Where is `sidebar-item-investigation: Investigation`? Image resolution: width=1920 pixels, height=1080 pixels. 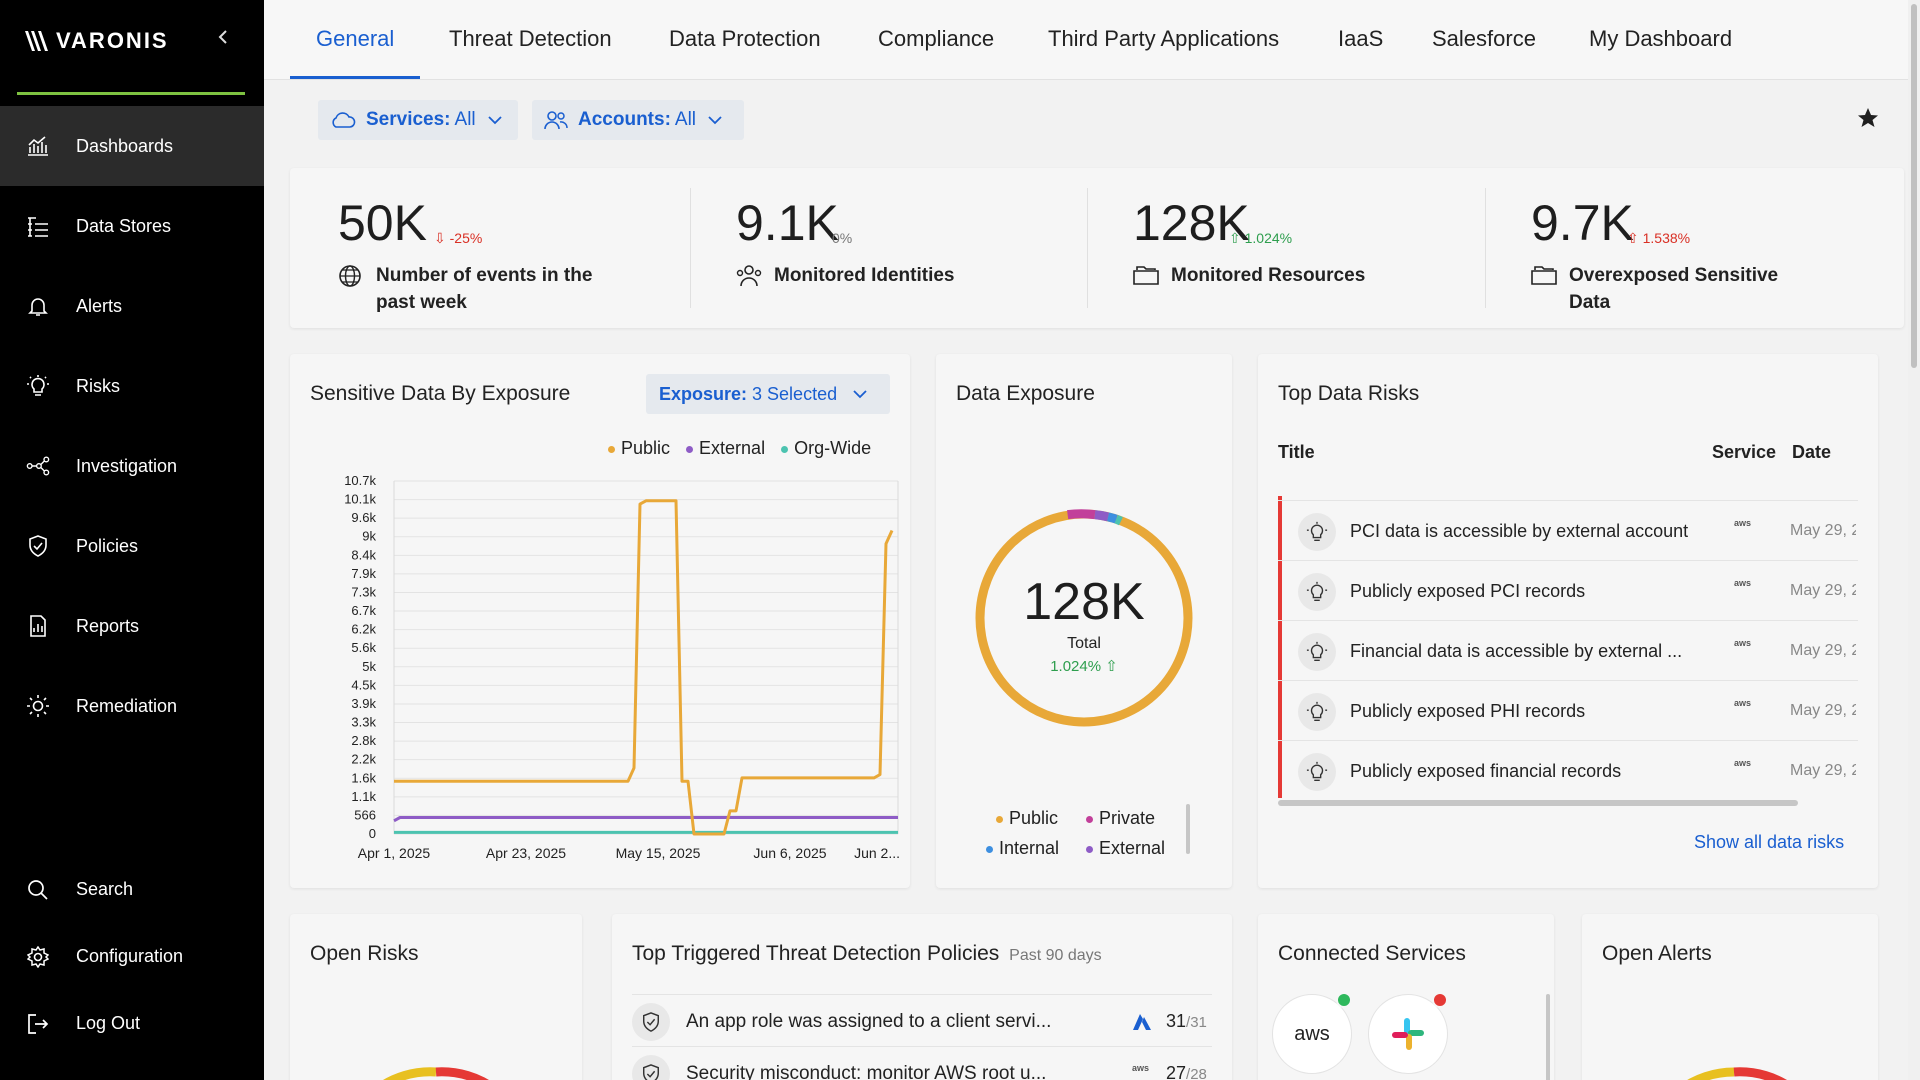 sidebar-item-investigation: Investigation is located at coordinates (132, 466).